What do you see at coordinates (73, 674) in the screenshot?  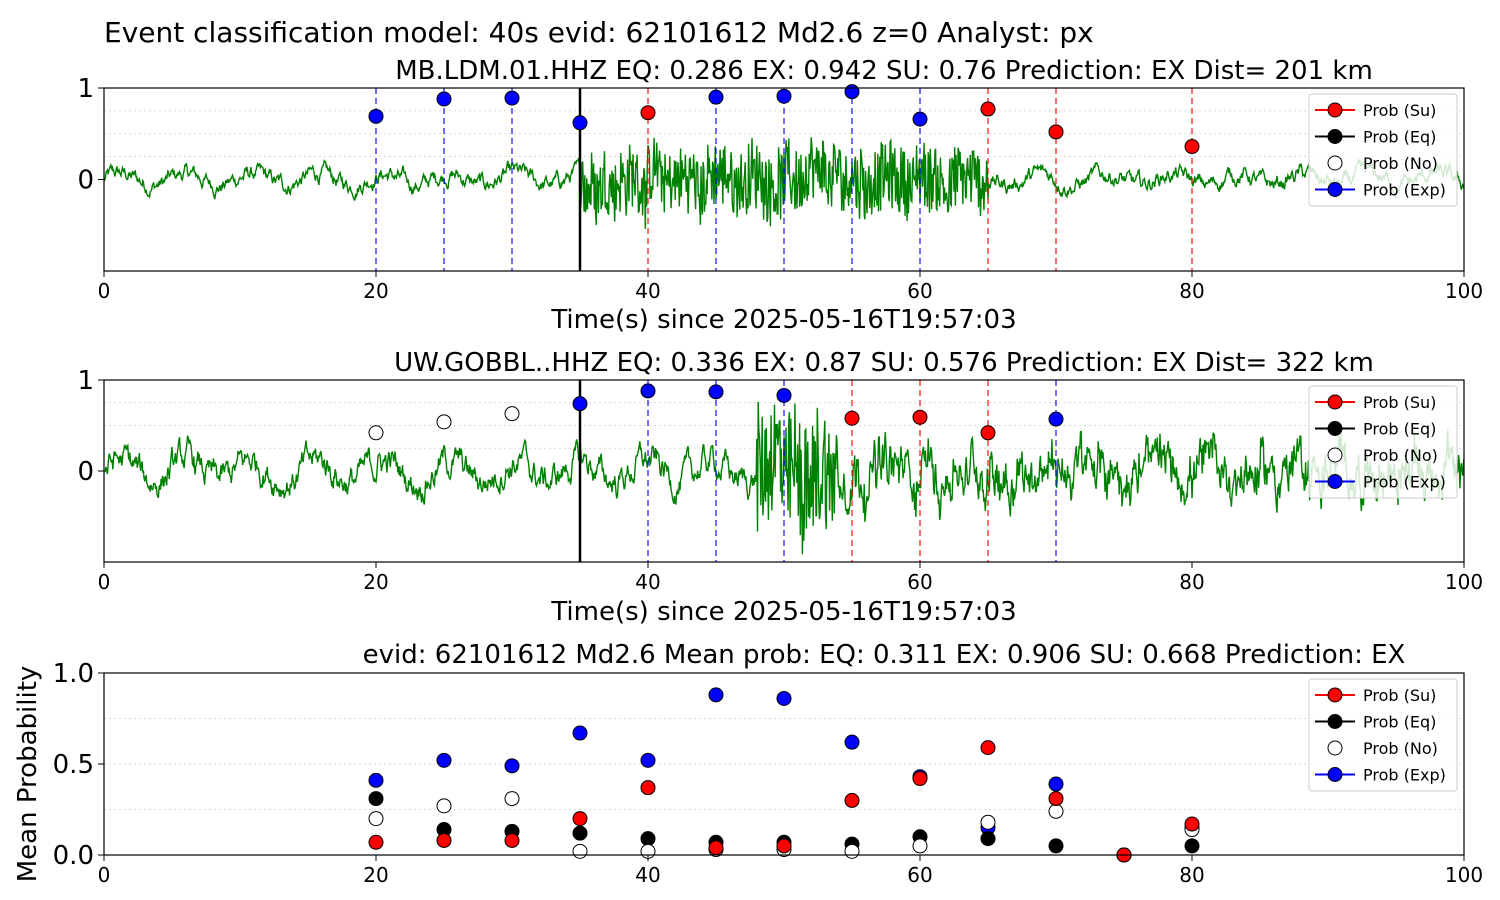 I see `y-tick-label: 1.0` at bounding box center [73, 674].